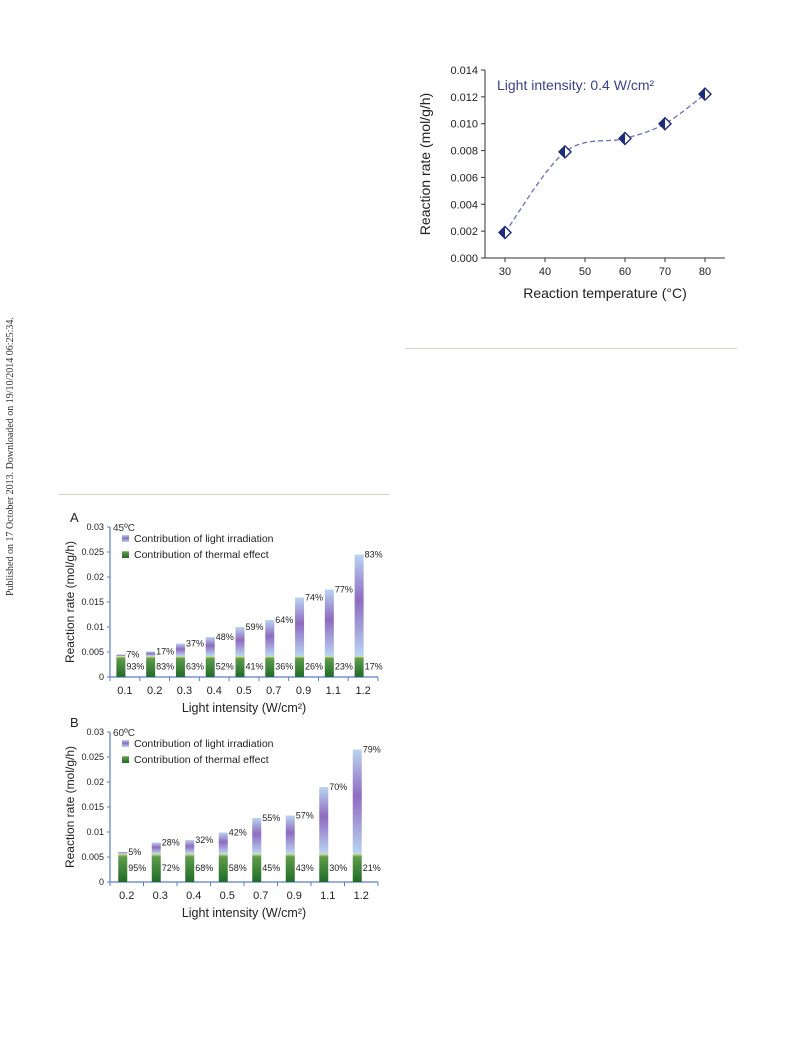 This screenshot has width=793, height=1039. What do you see at coordinates (284, 667) in the screenshot?
I see `thermal-percent-label: 36%` at bounding box center [284, 667].